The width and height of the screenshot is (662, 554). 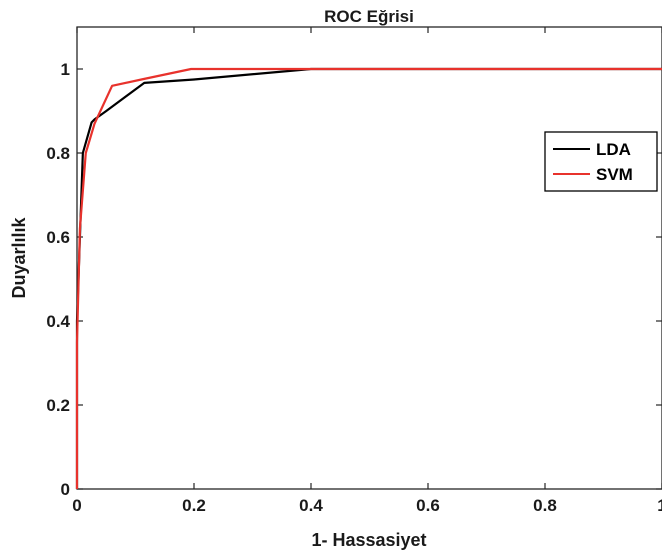 What do you see at coordinates (428, 505) in the screenshot?
I see `x-tick-label: 0.6` at bounding box center [428, 505].